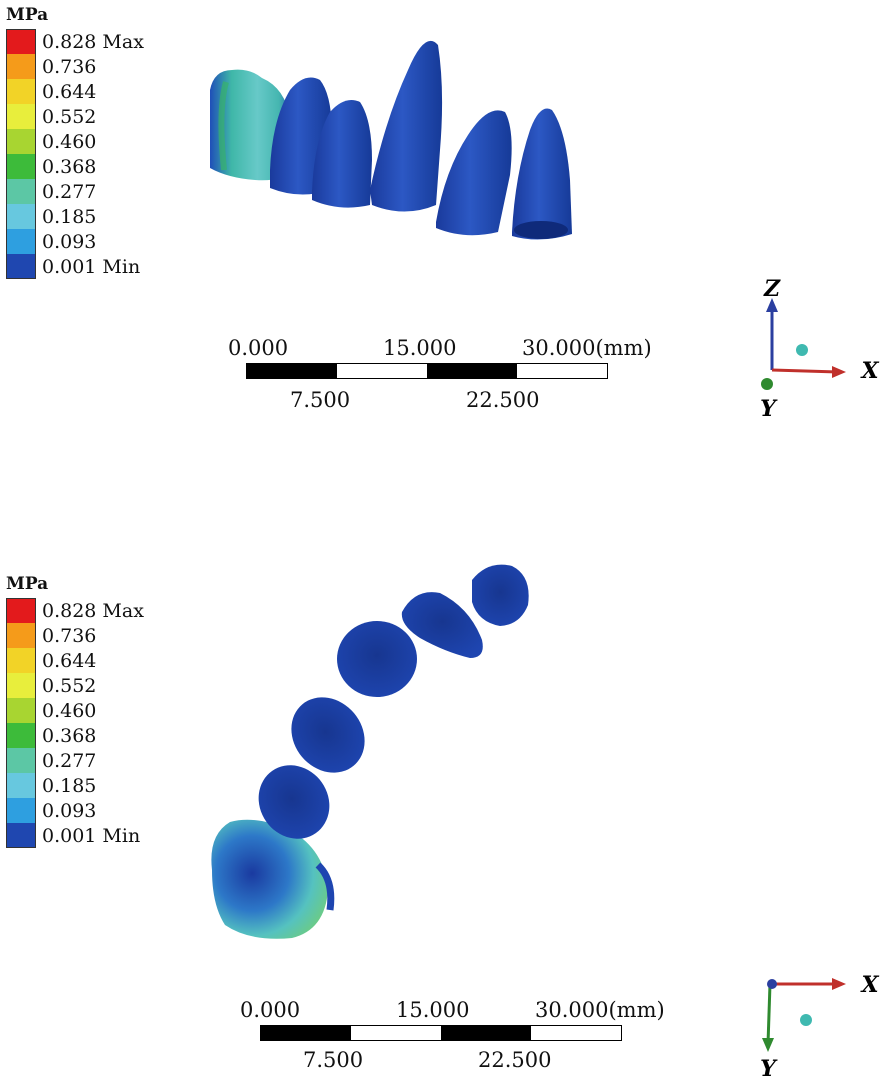 This screenshot has height=1083, width=881. Describe the element at coordinates (819, 348) in the screenshot. I see `axis-triad-top: Z X Y` at that location.